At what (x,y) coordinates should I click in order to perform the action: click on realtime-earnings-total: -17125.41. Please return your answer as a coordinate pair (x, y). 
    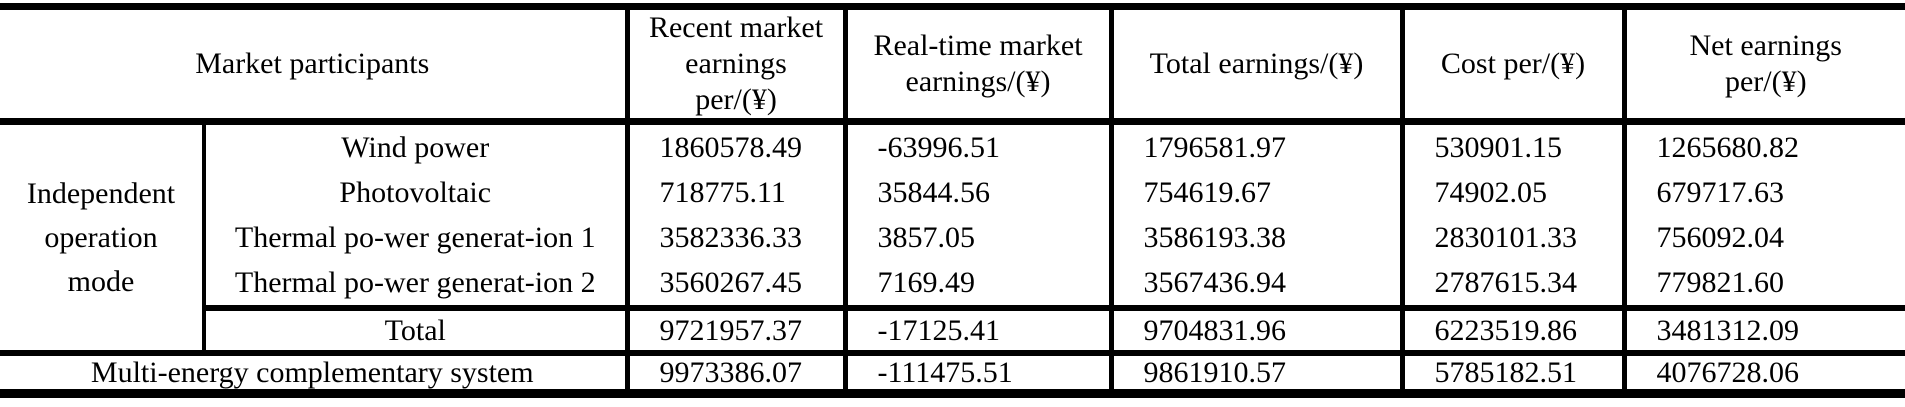
    Looking at the image, I should click on (976, 329).